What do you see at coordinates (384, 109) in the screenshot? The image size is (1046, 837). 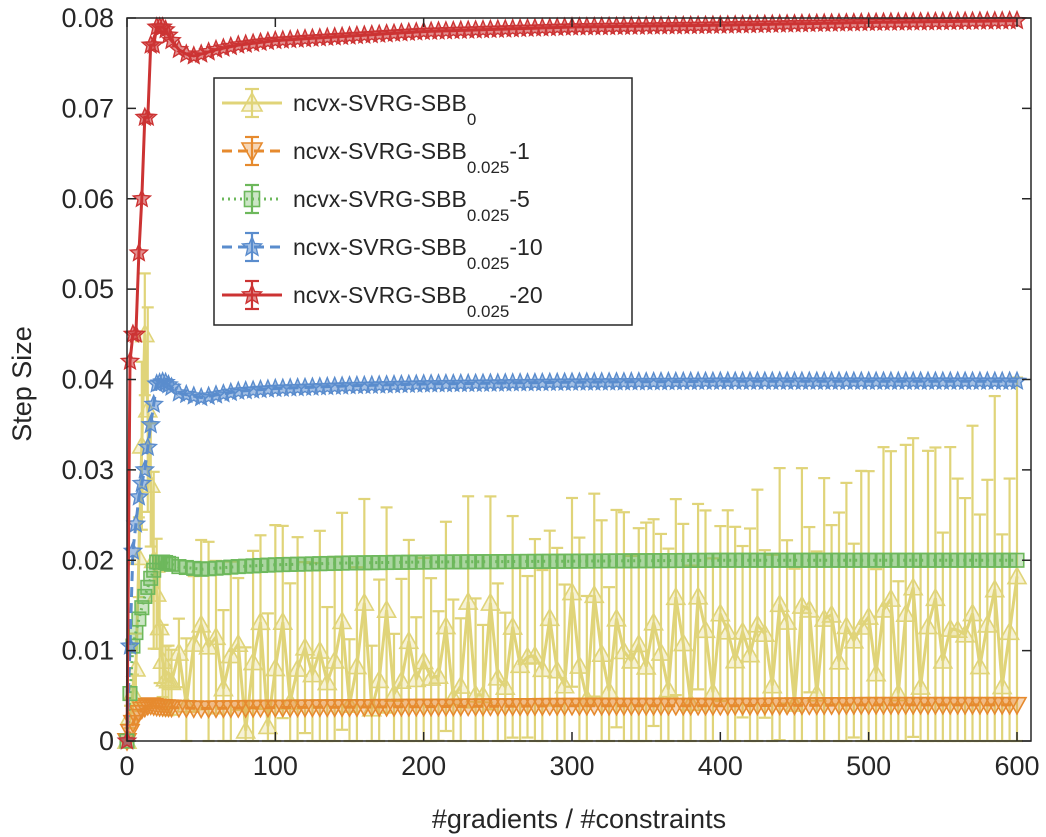 I see `legend-label: ncvx-SVRG-SBB0` at bounding box center [384, 109].